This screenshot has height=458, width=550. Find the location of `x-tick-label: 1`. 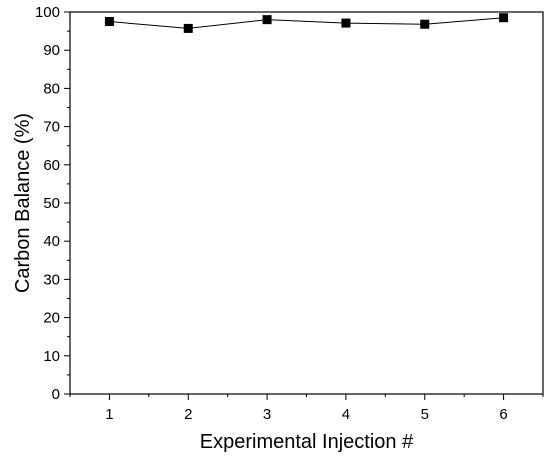

x-tick-label: 1 is located at coordinates (109, 414).